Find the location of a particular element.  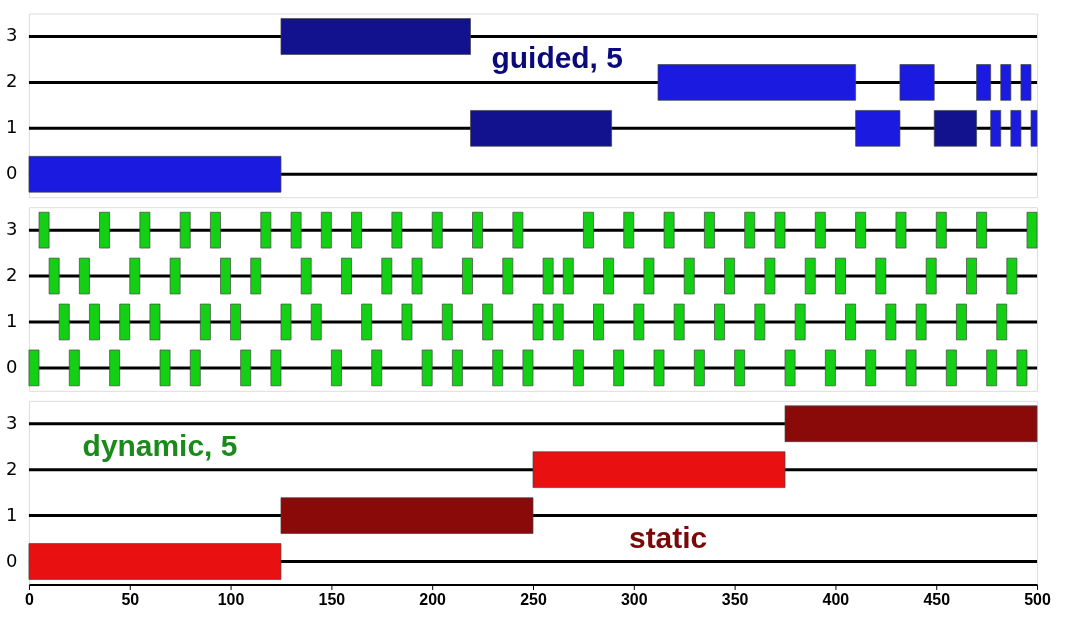

x-tick-label: 50 is located at coordinates (130, 599).